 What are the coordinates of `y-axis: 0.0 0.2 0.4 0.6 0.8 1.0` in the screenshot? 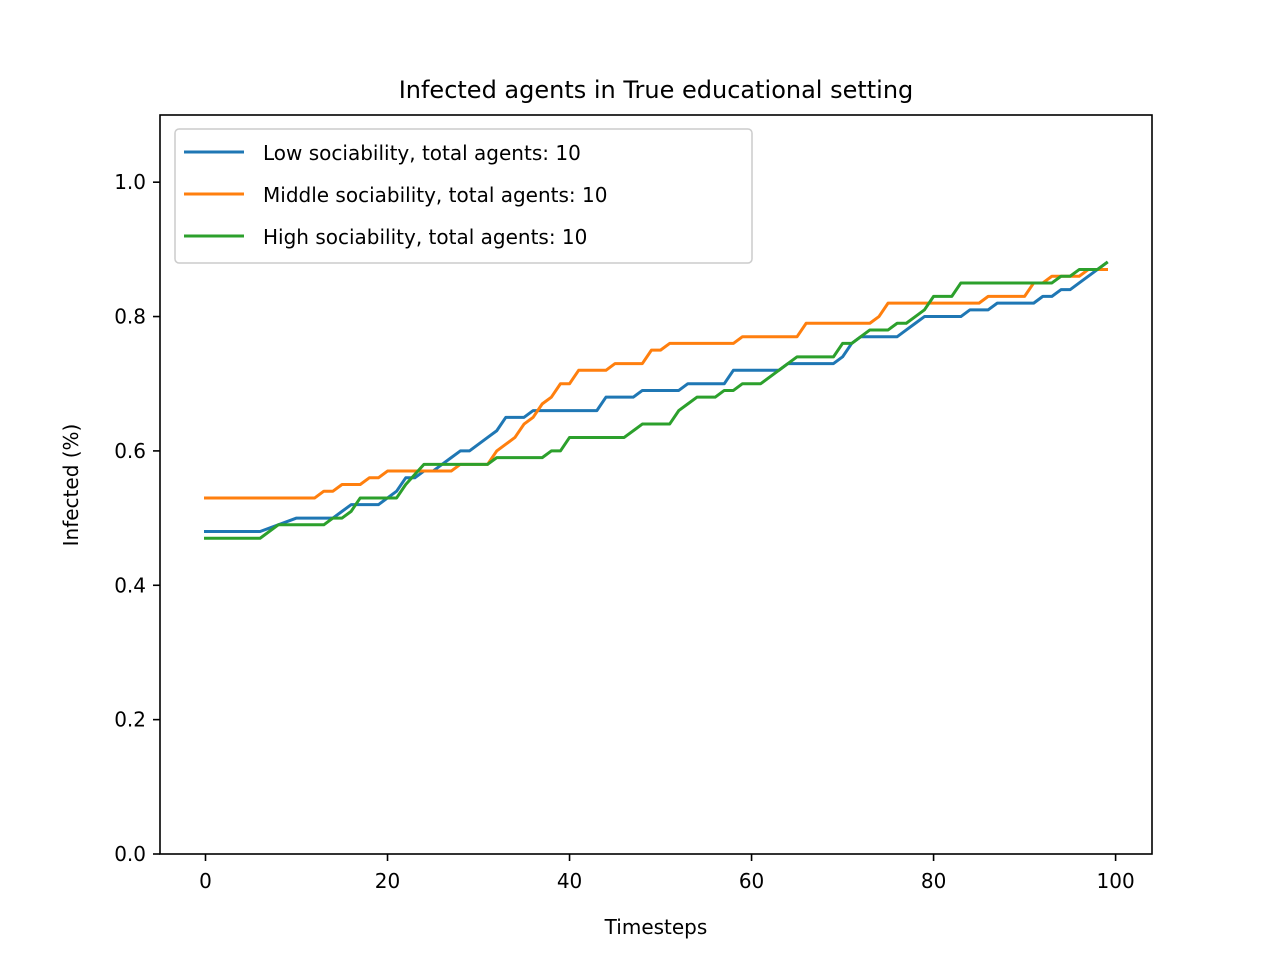 It's located at (137, 518).